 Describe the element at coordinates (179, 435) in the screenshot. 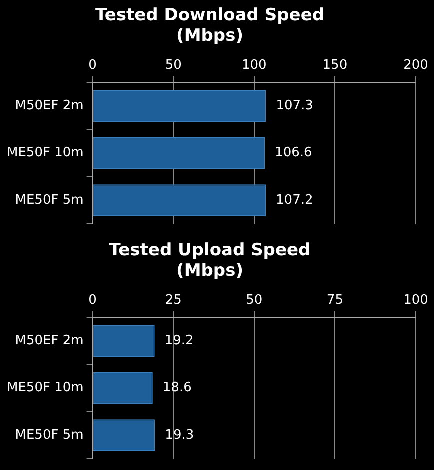

I see `data-label: 19.3` at that location.